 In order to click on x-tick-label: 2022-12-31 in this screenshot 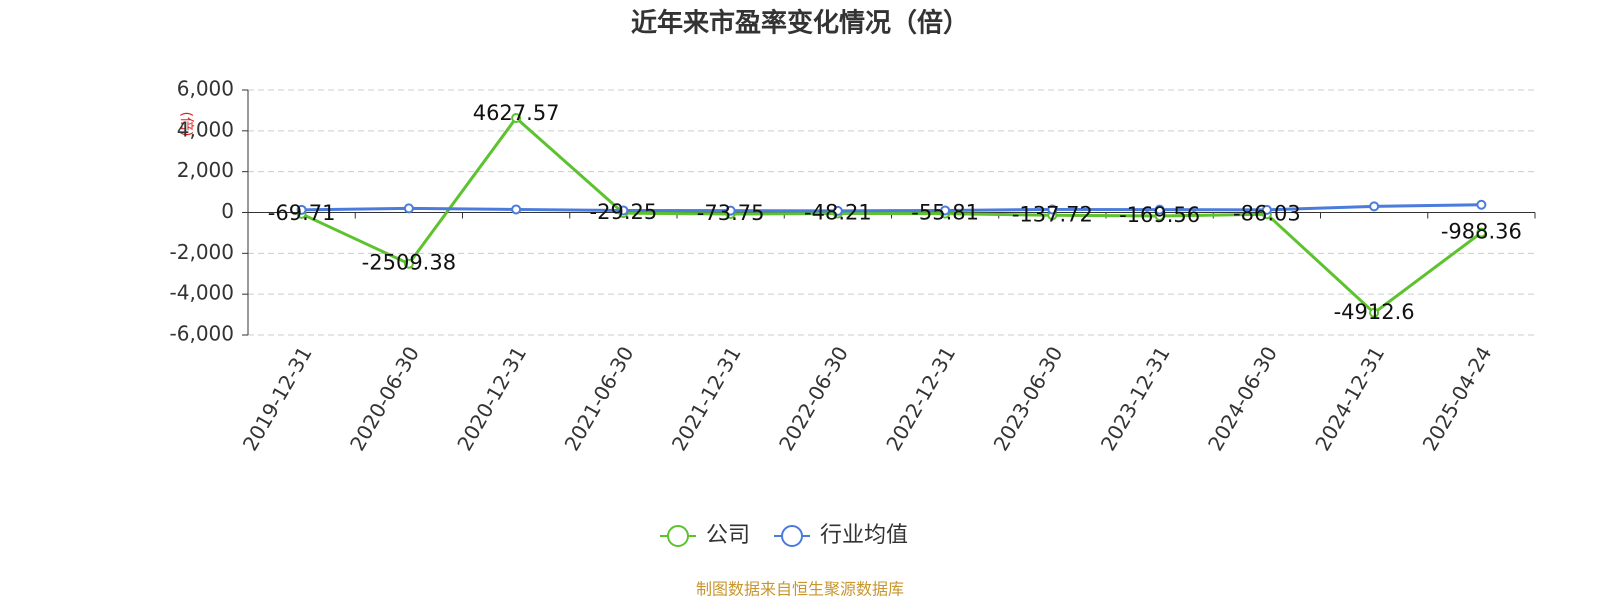, I will do `click(920, 398)`.